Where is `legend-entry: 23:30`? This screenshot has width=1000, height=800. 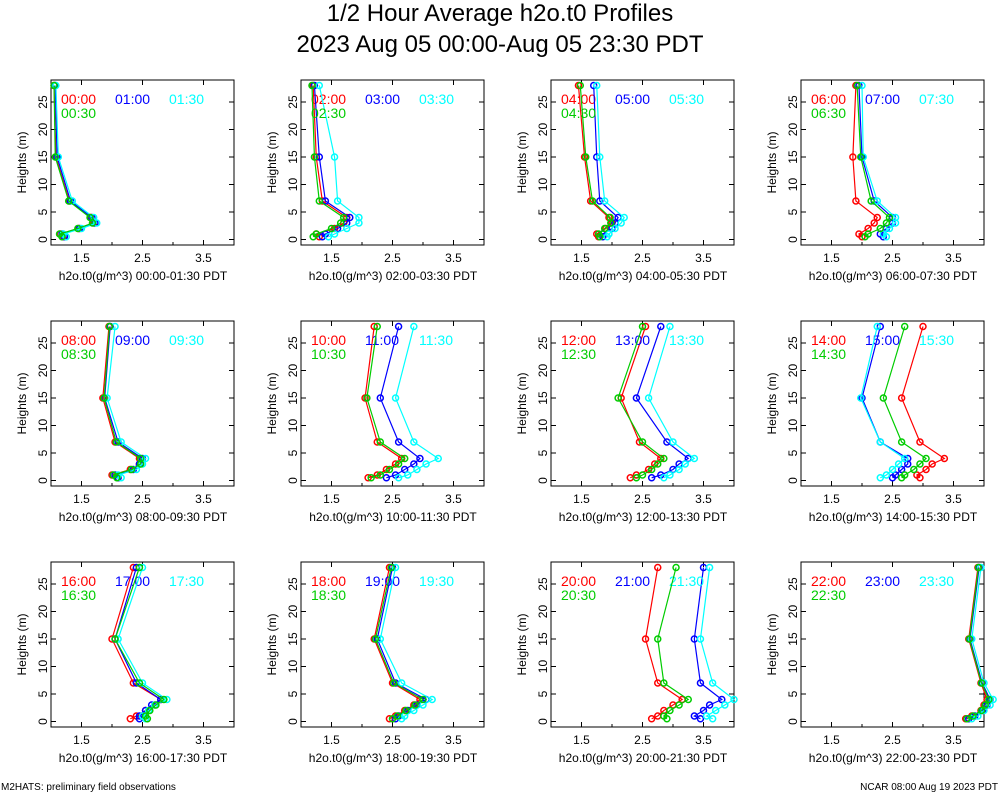
legend-entry: 23:30 is located at coordinates (936, 581).